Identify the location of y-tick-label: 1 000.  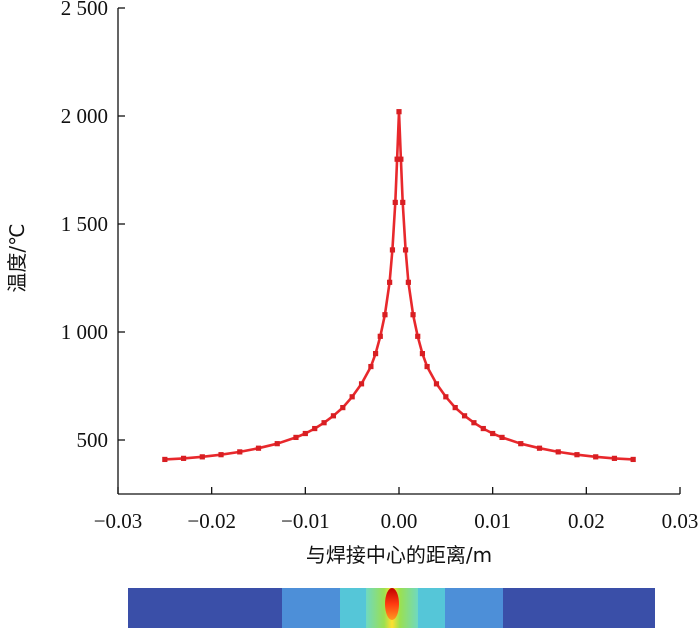
(84, 332).